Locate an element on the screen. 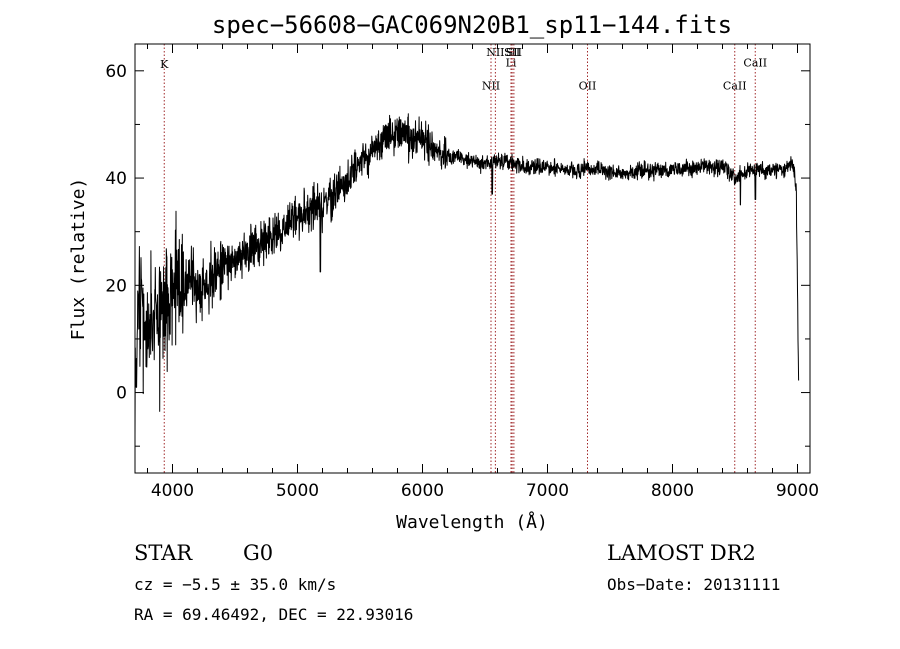 The width and height of the screenshot is (900, 649). y-tick-label: 20 is located at coordinates (116, 286).